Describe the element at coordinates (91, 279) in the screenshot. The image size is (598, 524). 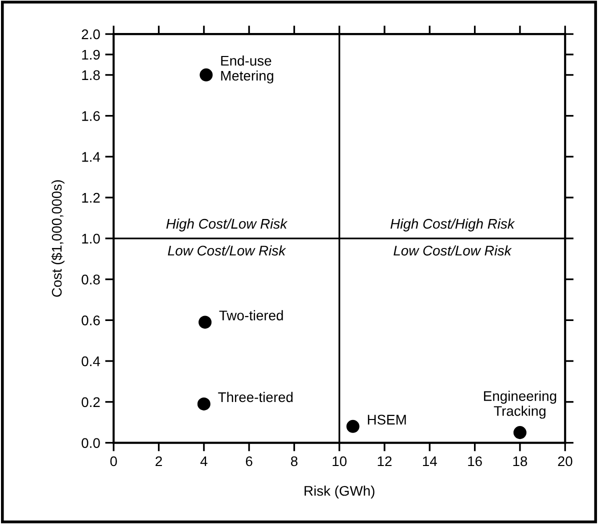
I see `y-tick-label: 0.8` at that location.